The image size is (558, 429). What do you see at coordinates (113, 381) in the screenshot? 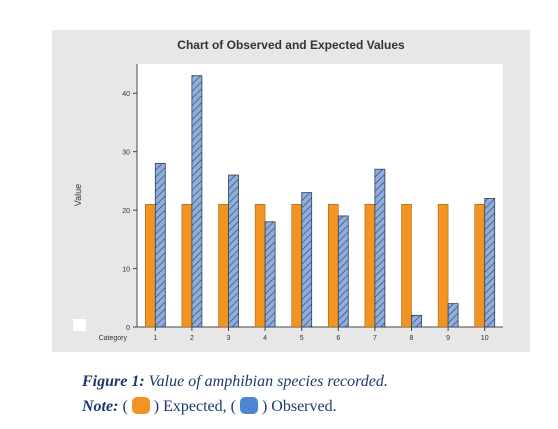
I see `caption-label: Figure 1:` at bounding box center [113, 381].